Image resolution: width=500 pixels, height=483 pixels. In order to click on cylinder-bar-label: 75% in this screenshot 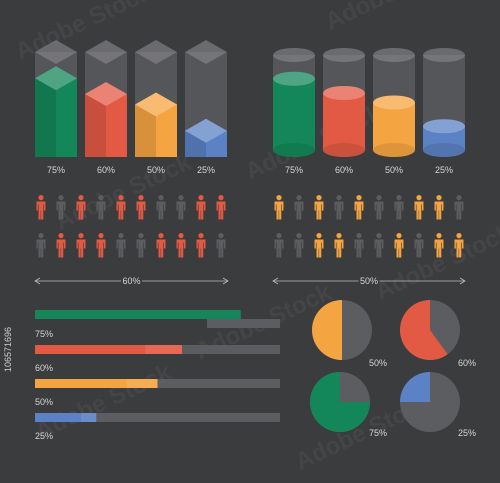, I will do `click(294, 170)`.